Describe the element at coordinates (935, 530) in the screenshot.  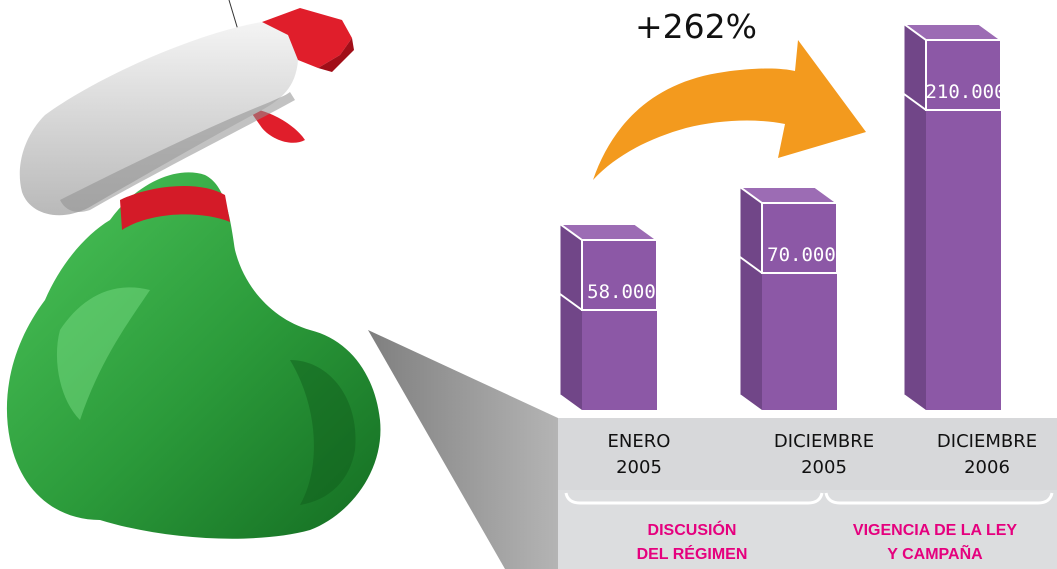
I see `group-label-line1: VIGENCIA DE LA LEY` at that location.